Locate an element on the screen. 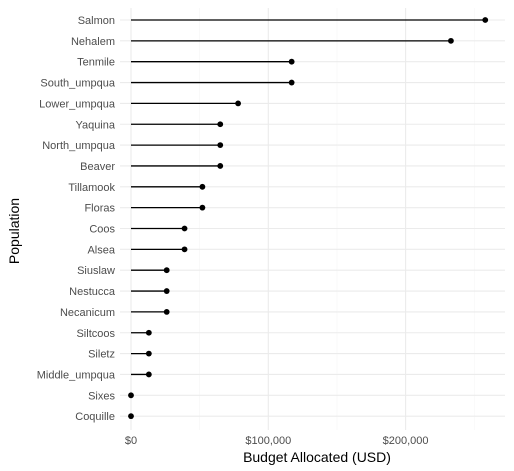  y-tick-label: Sixes is located at coordinates (101, 396).